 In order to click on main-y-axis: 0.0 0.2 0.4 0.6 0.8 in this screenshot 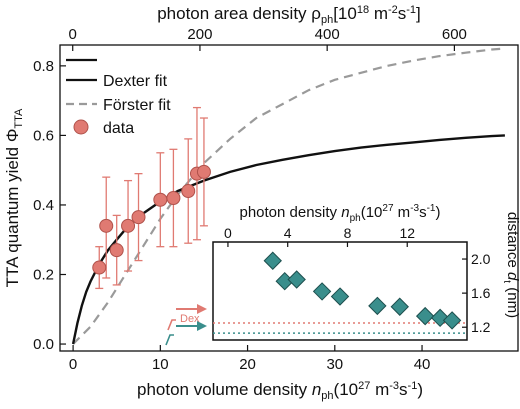, I will do `click(49, 205)`.